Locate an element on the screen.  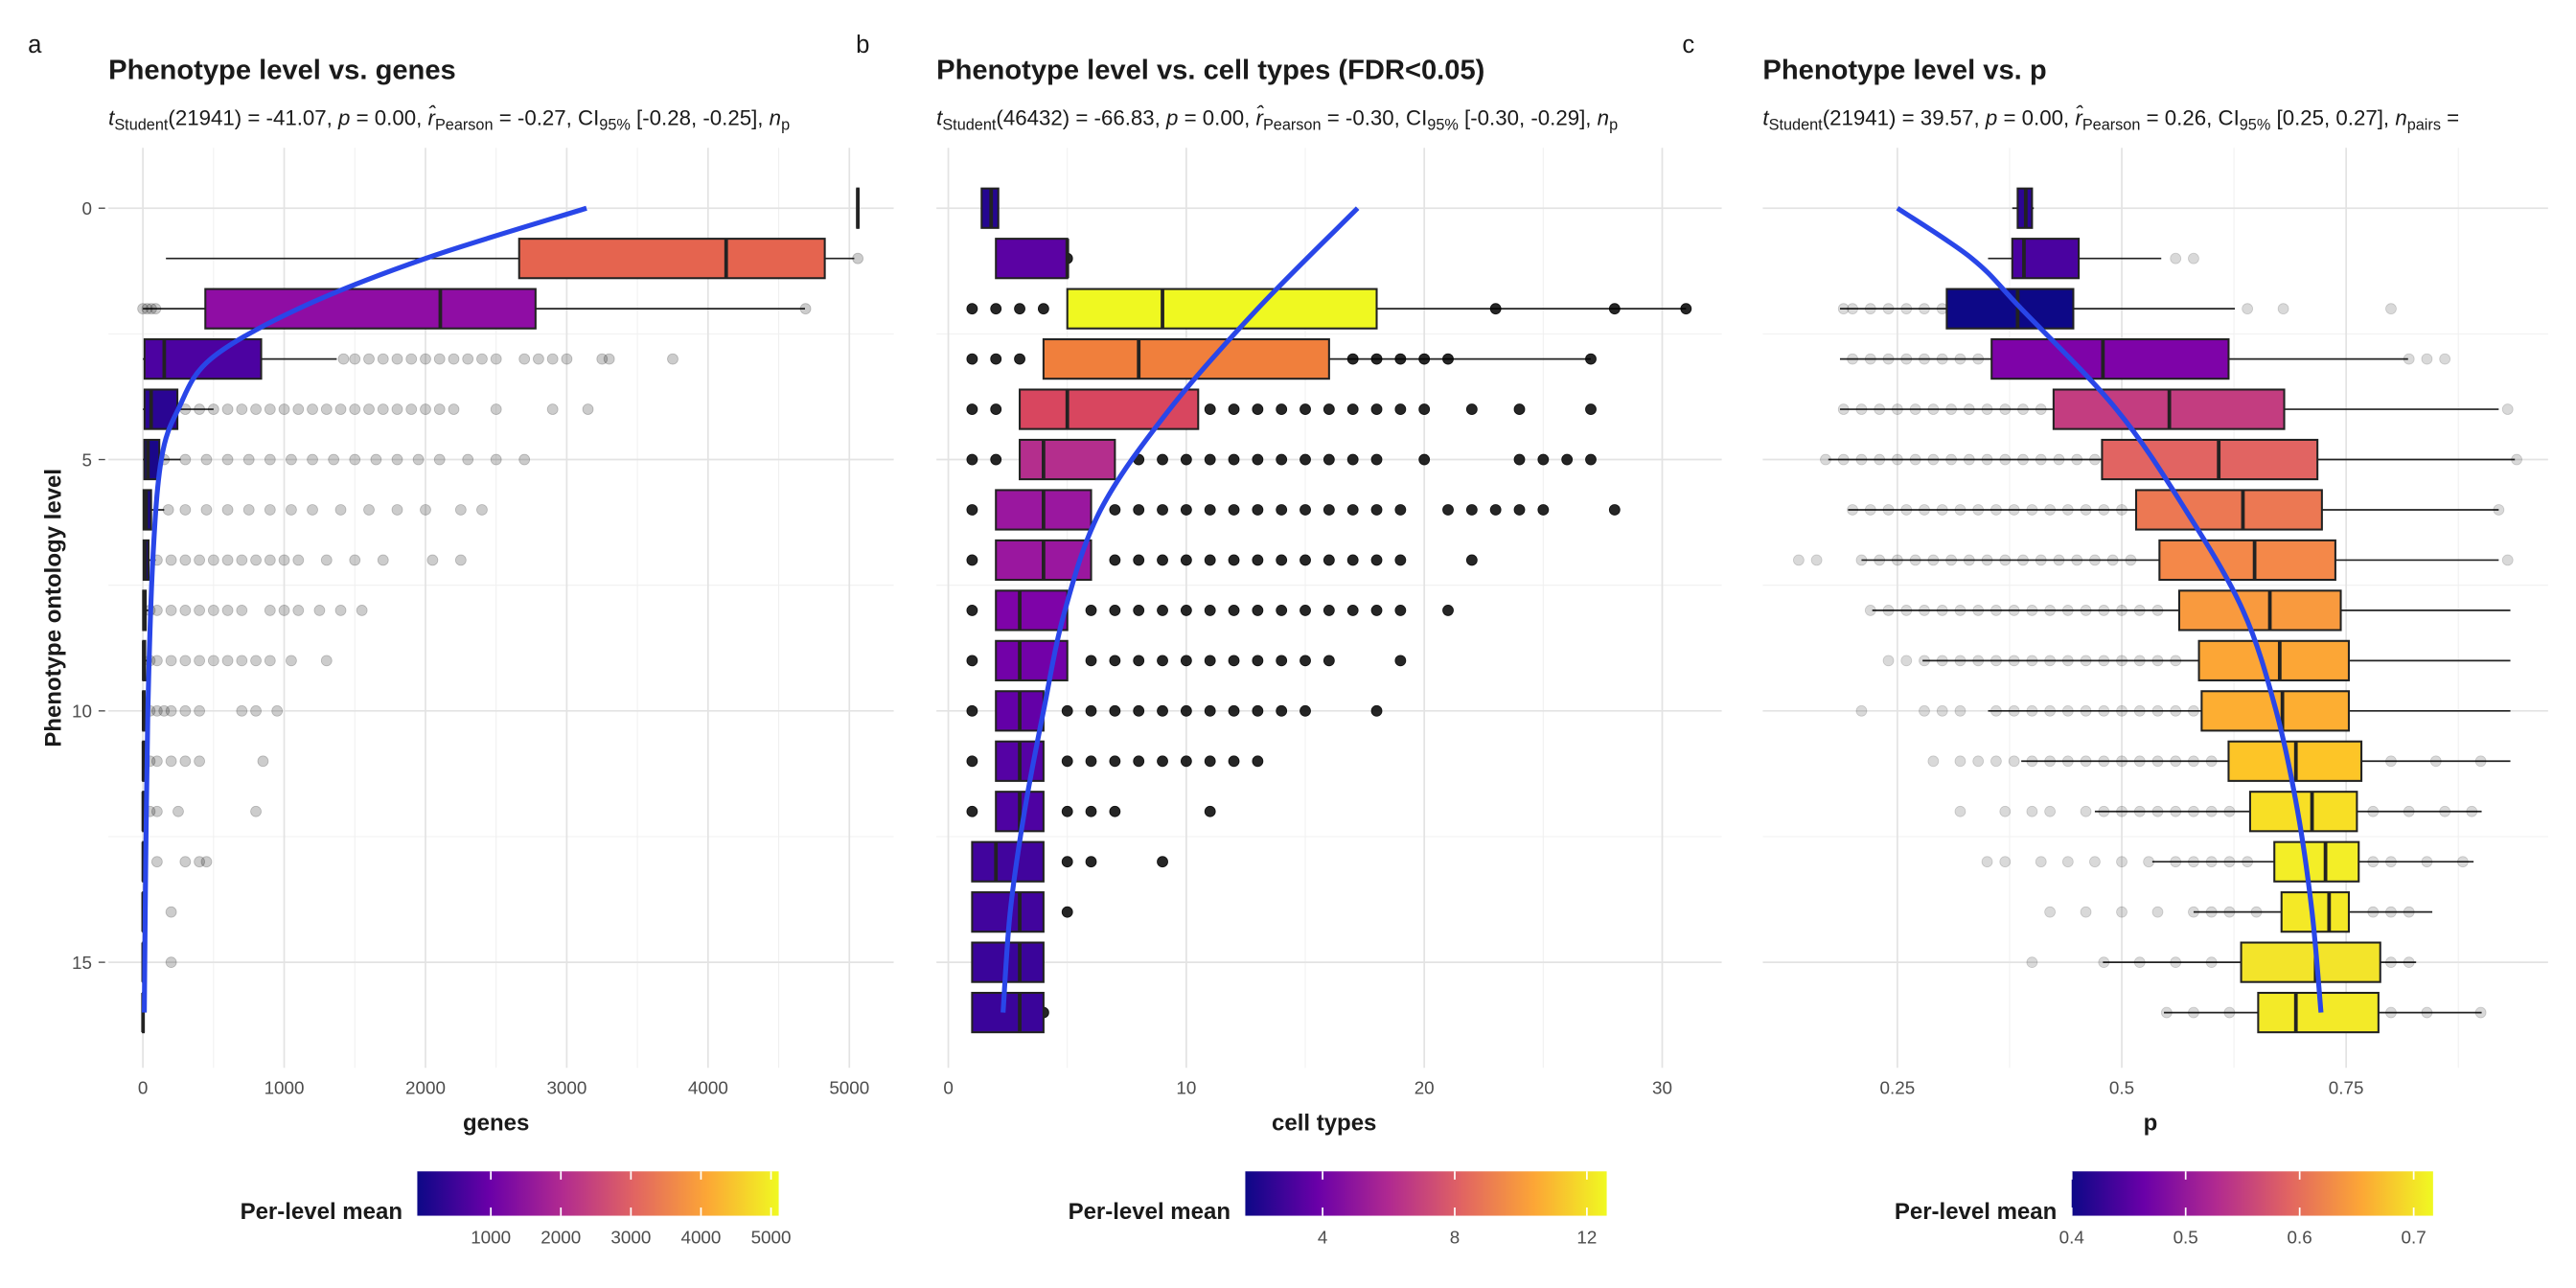
x-tick-label: 4000 is located at coordinates (708, 1088).